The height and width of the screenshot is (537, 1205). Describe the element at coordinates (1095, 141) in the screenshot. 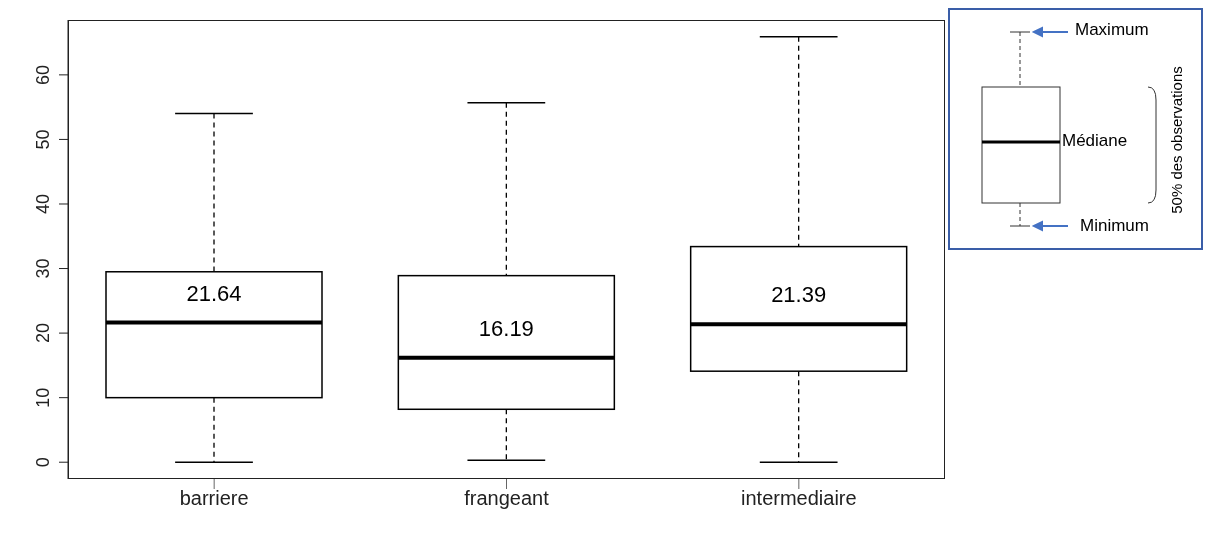

I see `text: Médiane` at that location.